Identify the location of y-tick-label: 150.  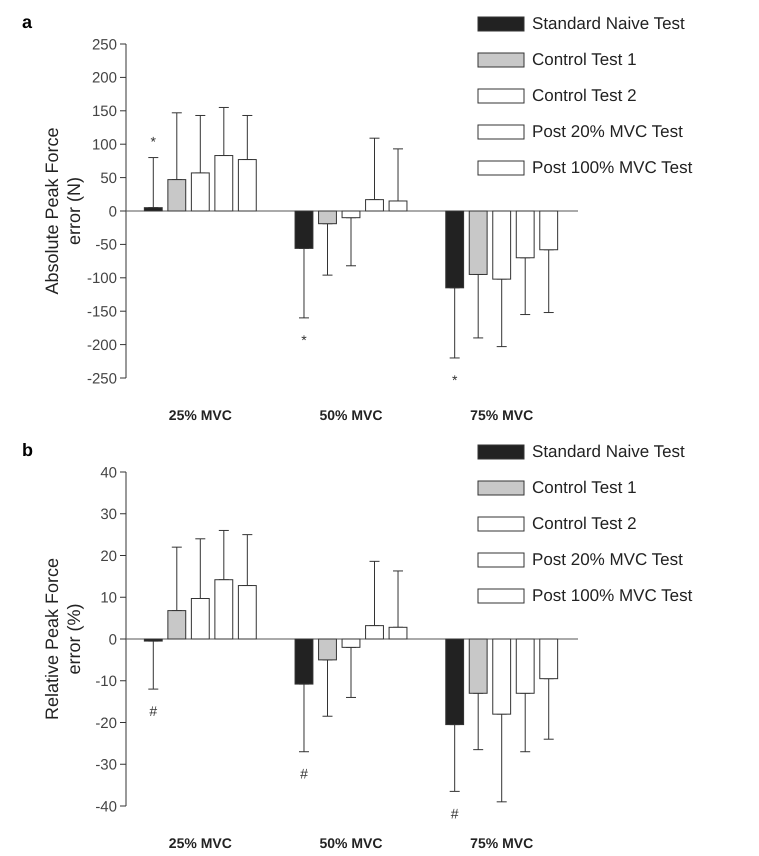
(104, 111).